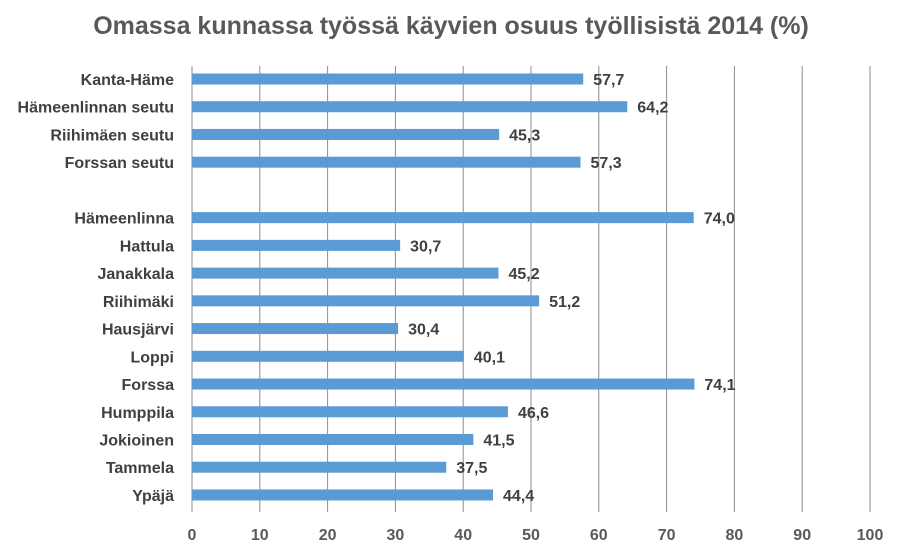  Describe the element at coordinates (127, 80) in the screenshot. I see `category-label: Kanta-Häme` at that location.